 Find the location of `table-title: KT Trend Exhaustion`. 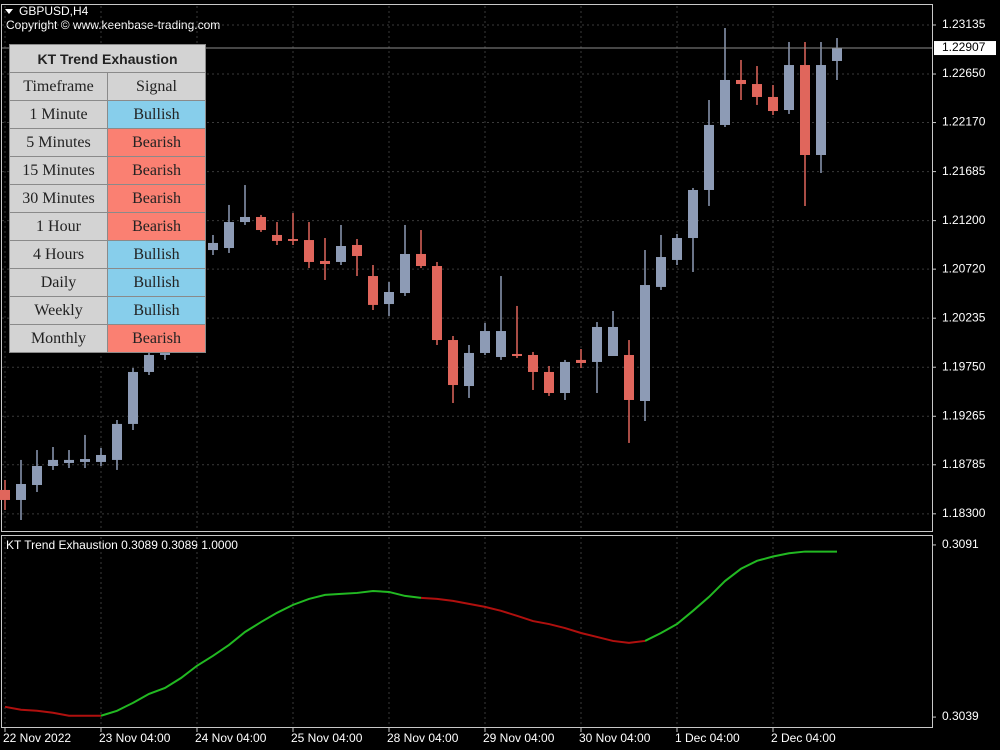

table-title: KT Trend Exhaustion is located at coordinates (107, 58).